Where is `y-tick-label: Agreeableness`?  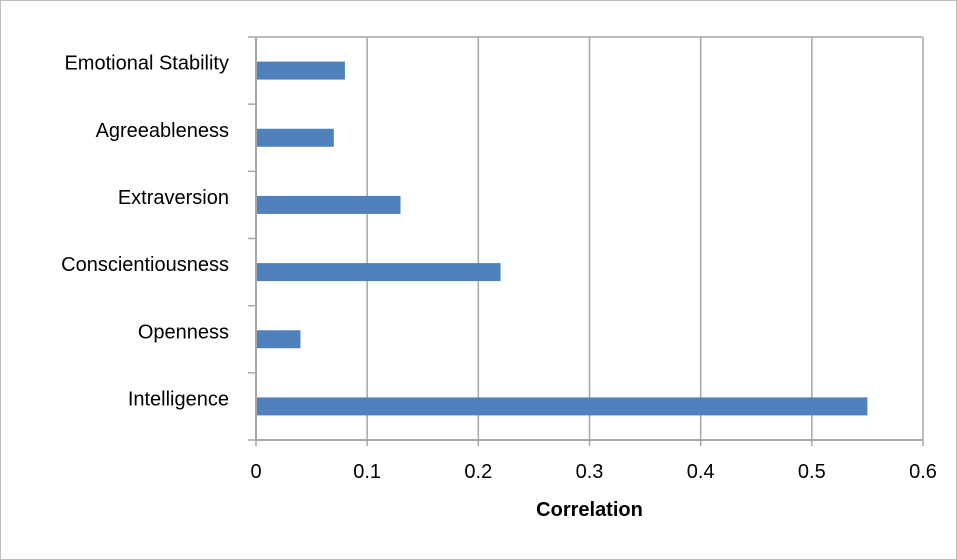 y-tick-label: Agreeableness is located at coordinates (162, 131).